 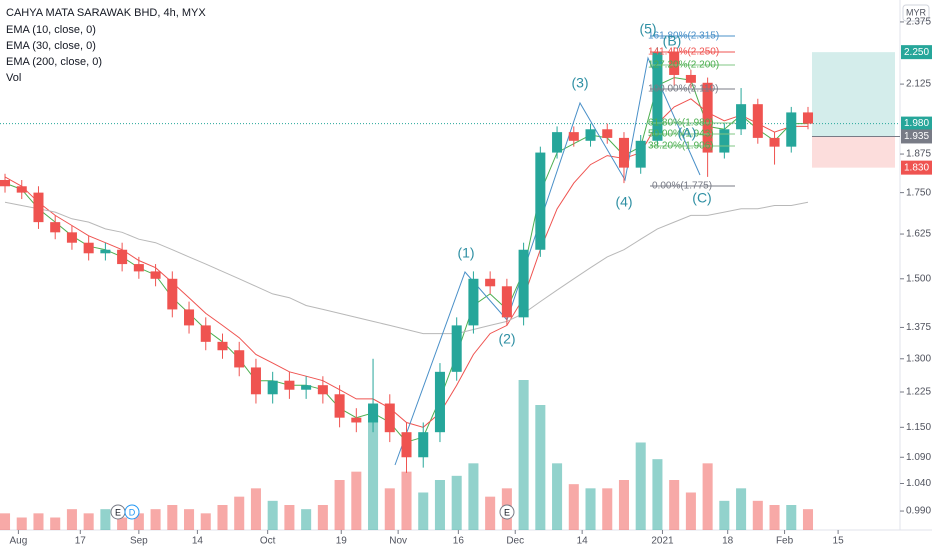 What do you see at coordinates (687, 133) in the screenshot?
I see `wave-label: (A)` at bounding box center [687, 133].